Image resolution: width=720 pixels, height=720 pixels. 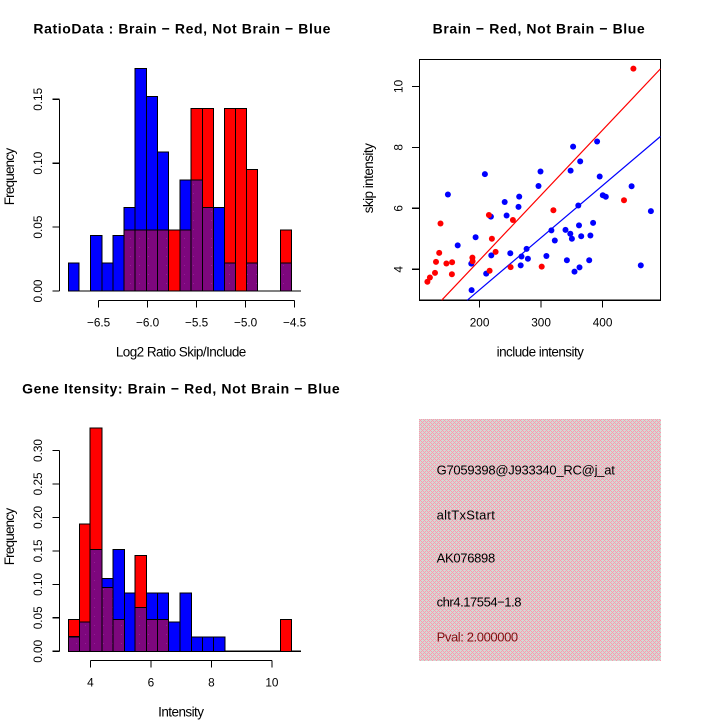 I want to click on svg-text: 0.30, so click(x=38, y=450).